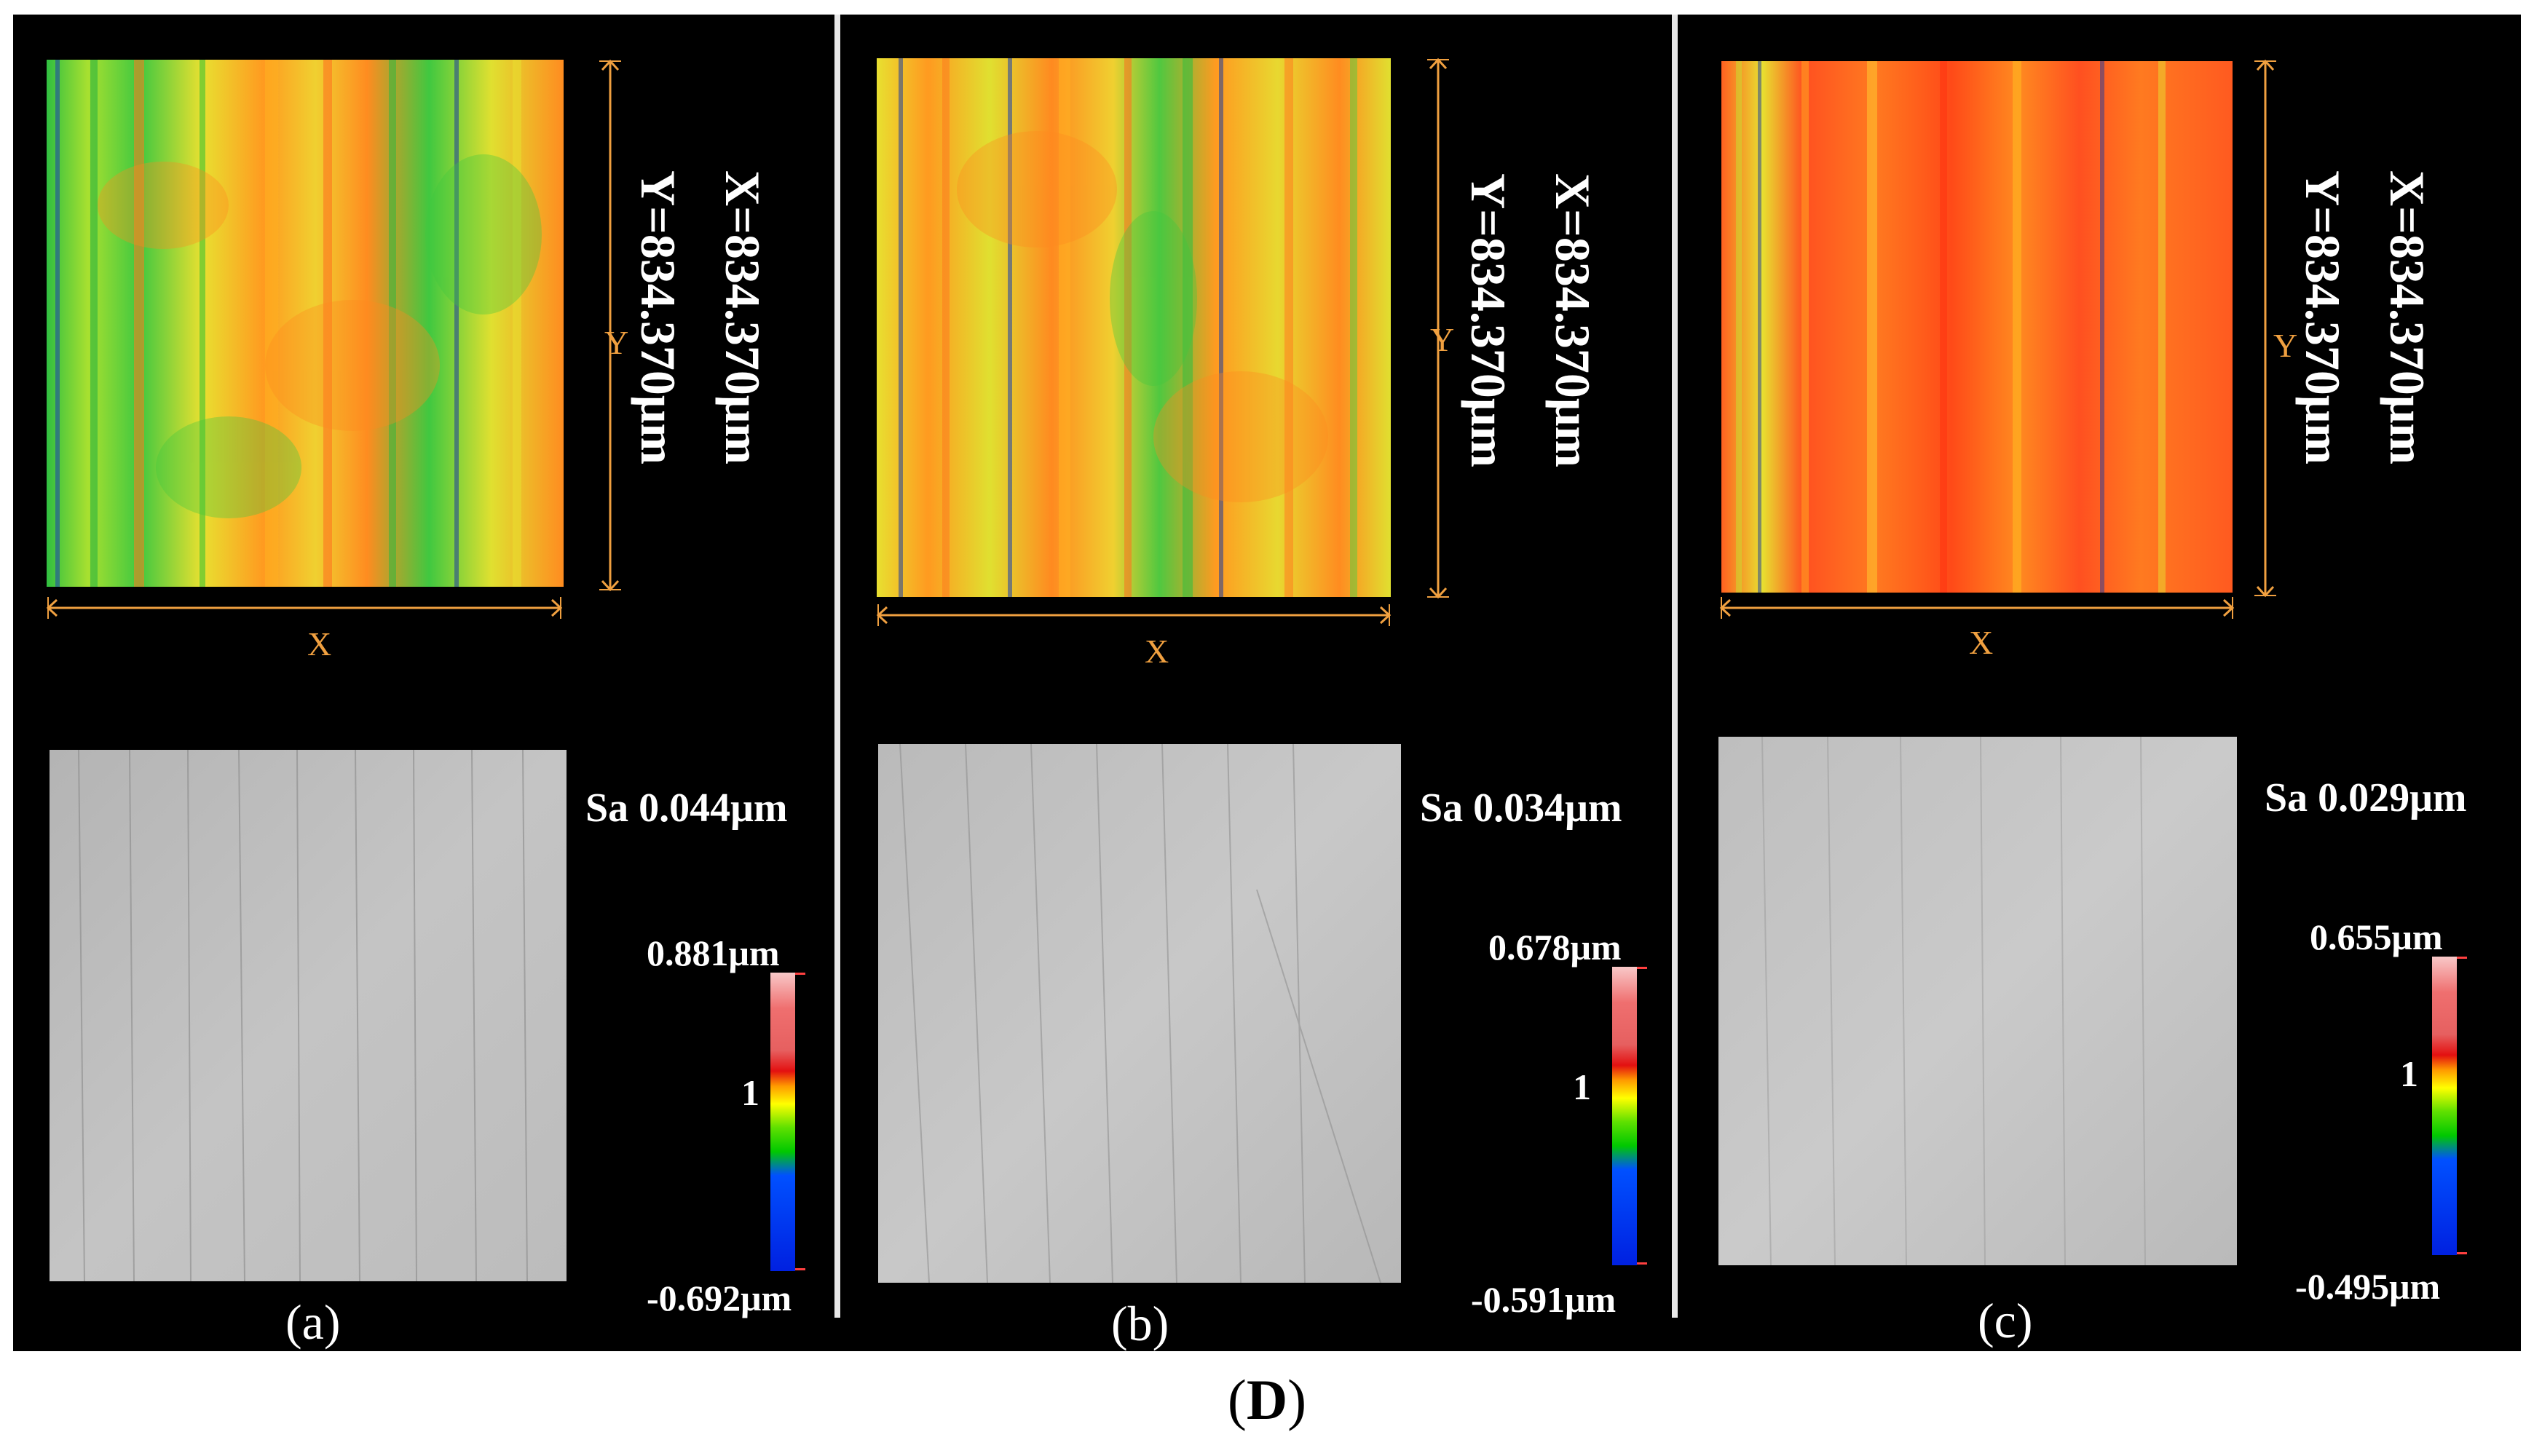  I want to click on colorbar-min: -0.692μm, so click(719, 1298).